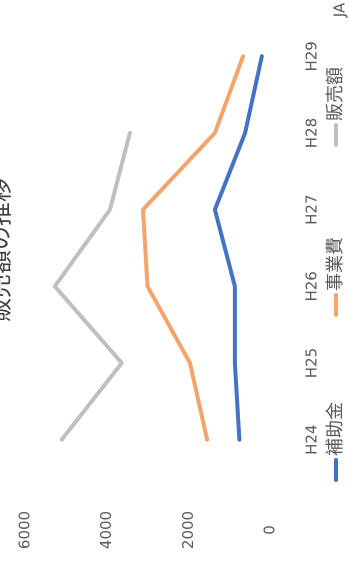  What do you see at coordinates (106, 530) in the screenshot?
I see `y-tick-label: 4000` at bounding box center [106, 530].